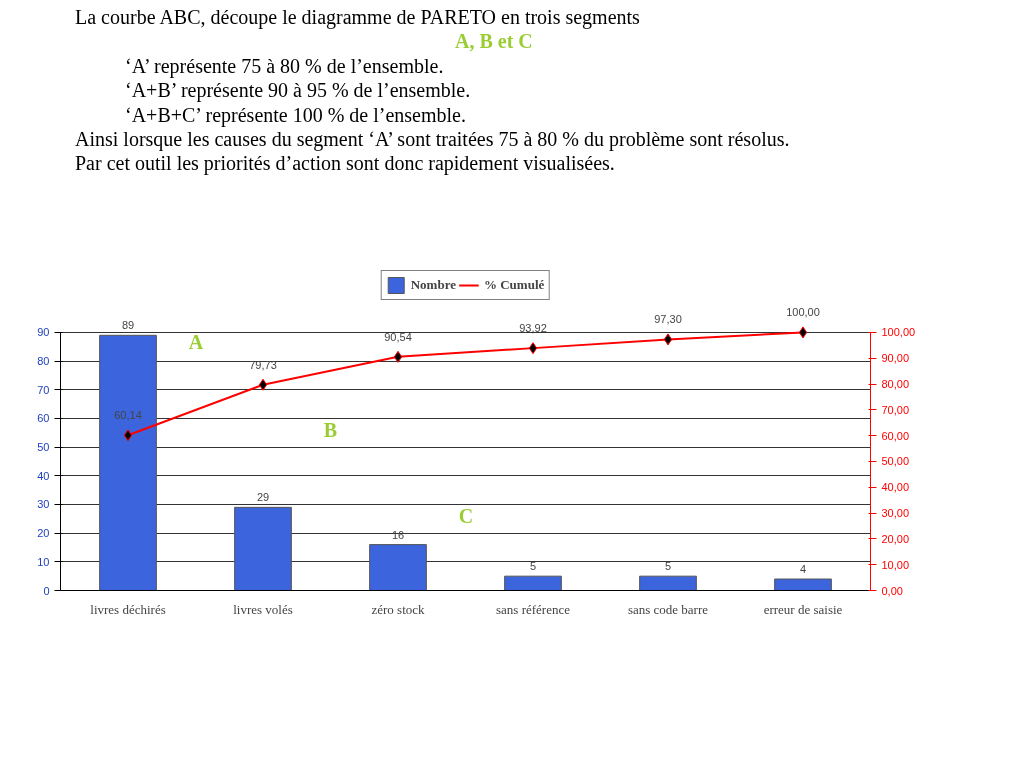 Image resolution: width=1024 pixels, height=768 pixels. What do you see at coordinates (43, 332) in the screenshot?
I see `y-tick-label: 90` at bounding box center [43, 332].